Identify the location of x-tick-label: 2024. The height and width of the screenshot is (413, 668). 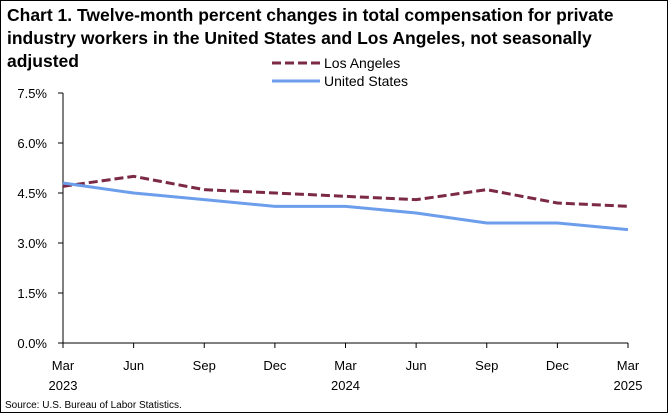
(345, 385).